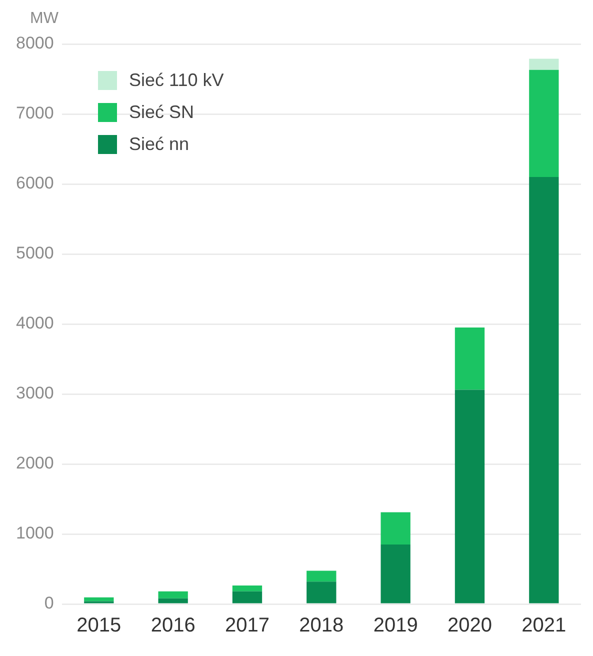  What do you see at coordinates (176, 80) in the screenshot?
I see `legend-label: Sieć 110 kV` at bounding box center [176, 80].